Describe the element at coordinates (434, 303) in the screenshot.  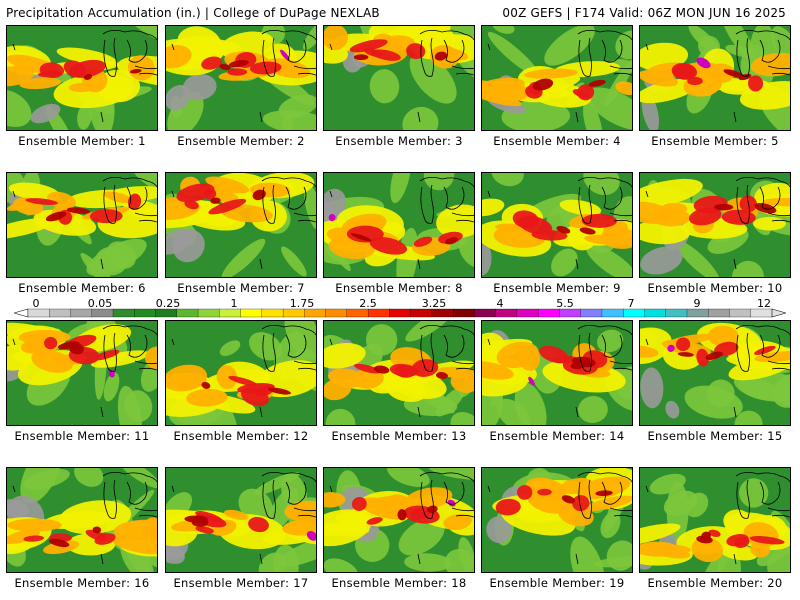
I see `colorbar-tick-label: 3.25` at that location.